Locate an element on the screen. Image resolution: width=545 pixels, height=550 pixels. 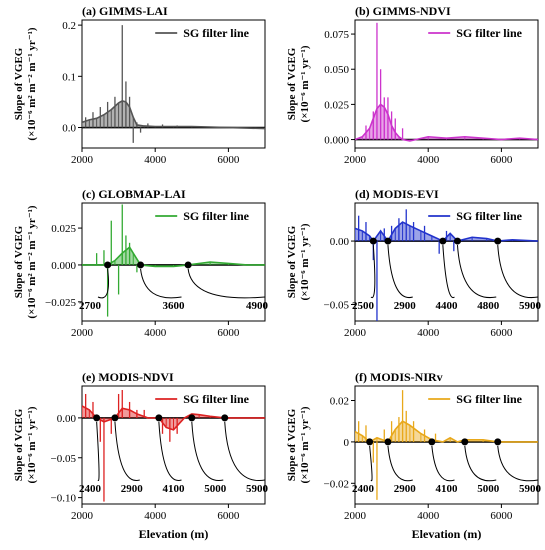
panel-title: (b) GIMMS-NDVI is located at coordinates (403, 11).